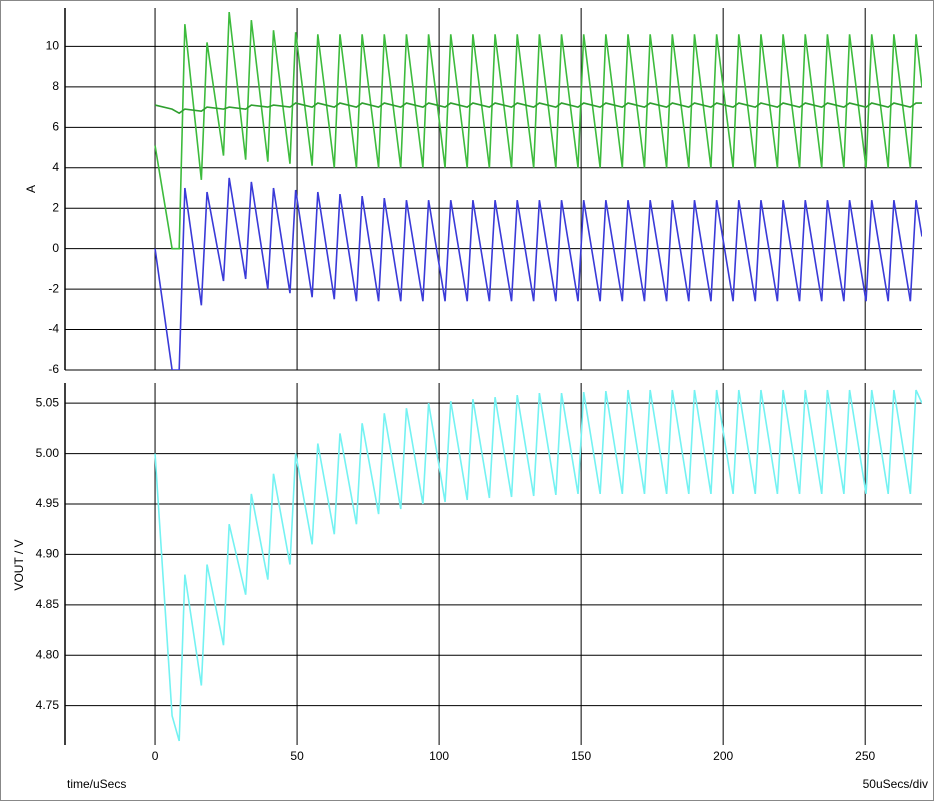 The width and height of the screenshot is (934, 801). What do you see at coordinates (53, 288) in the screenshot?
I see `y-tick-label: -2` at bounding box center [53, 288].